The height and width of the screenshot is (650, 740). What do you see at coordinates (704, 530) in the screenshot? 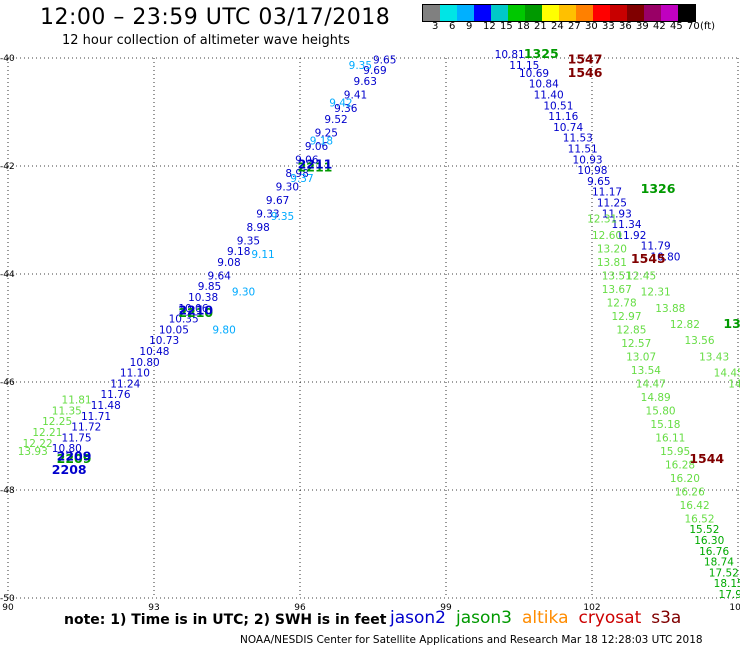
I see `swh-data-label: 15.52` at bounding box center [704, 530].